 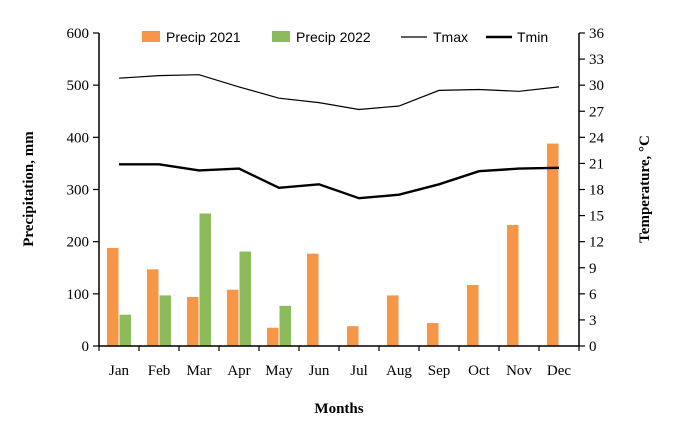 What do you see at coordinates (338, 409) in the screenshot?
I see `x-axis-title: Months` at bounding box center [338, 409].